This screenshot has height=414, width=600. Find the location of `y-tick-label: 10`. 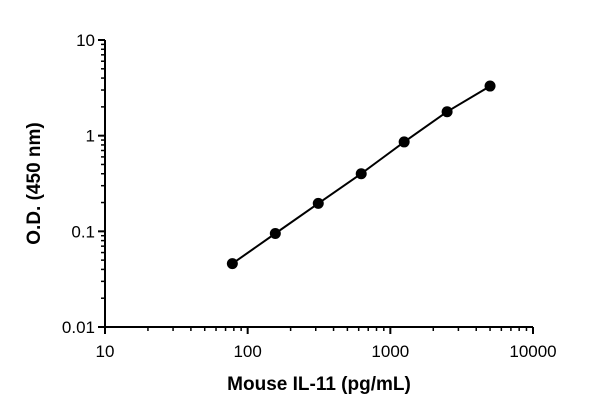

y-tick-label: 10 is located at coordinates (85, 40).